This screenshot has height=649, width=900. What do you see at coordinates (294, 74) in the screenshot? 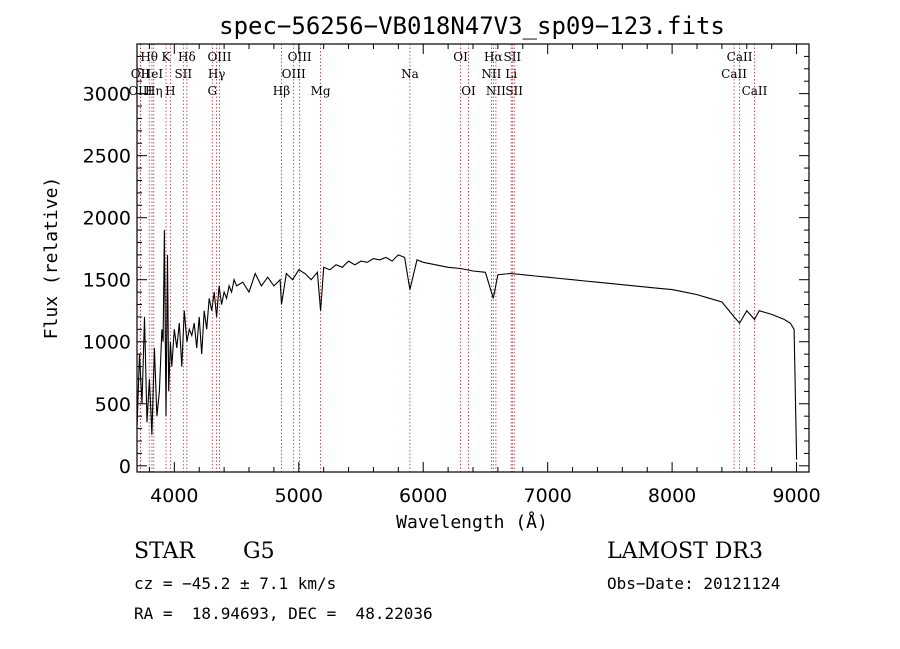
I see `line-label-13: OIII` at bounding box center [294, 74].